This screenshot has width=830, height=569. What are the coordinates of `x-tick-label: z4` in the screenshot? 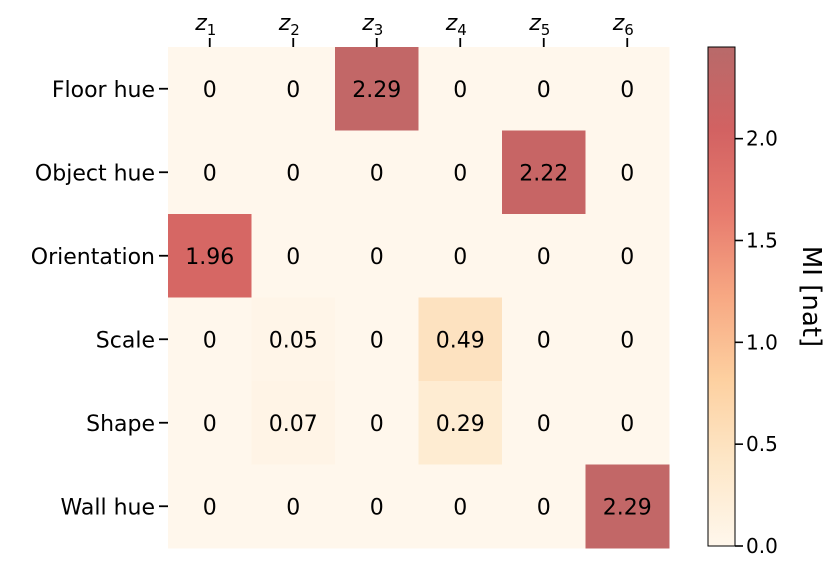 It's located at (456, 25).